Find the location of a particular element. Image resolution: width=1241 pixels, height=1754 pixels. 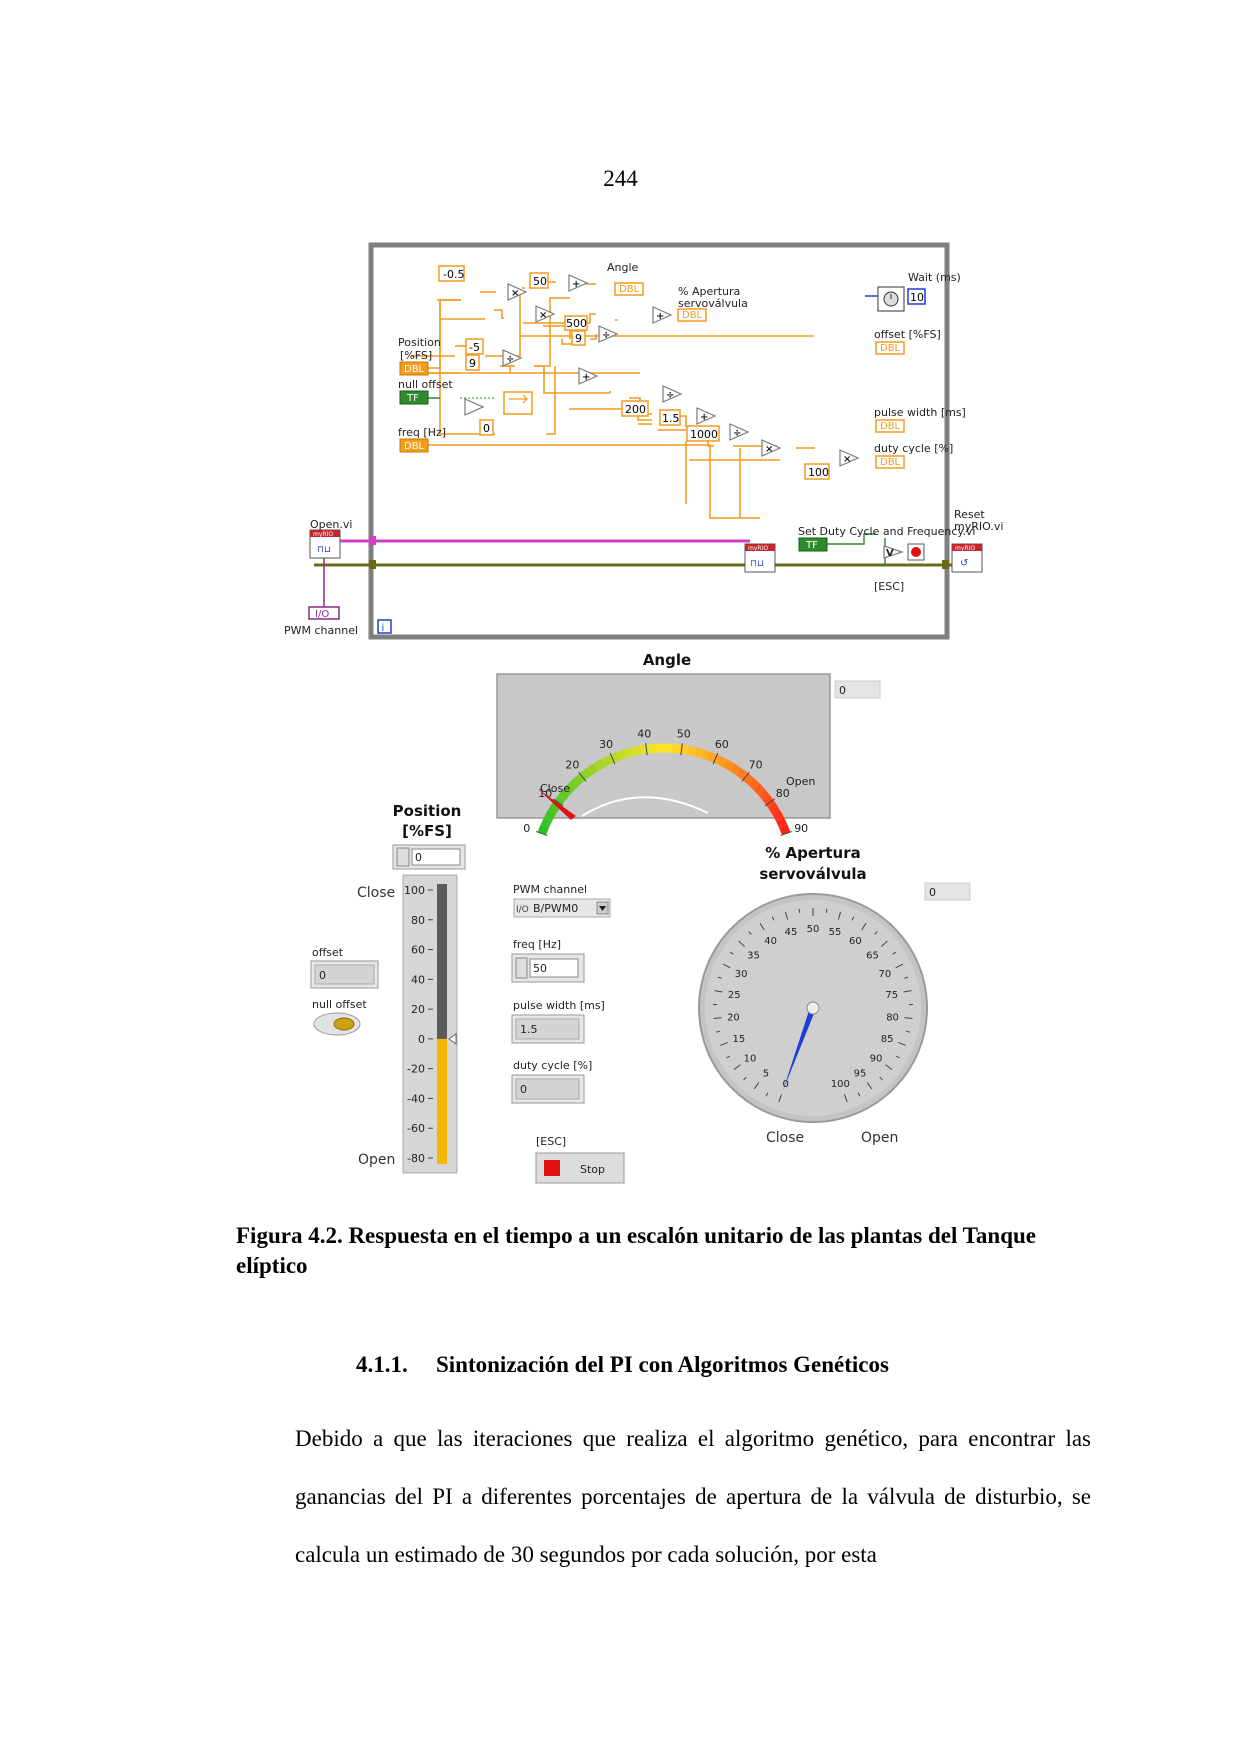

servo-tick-label: 0 is located at coordinates (785, 1084).